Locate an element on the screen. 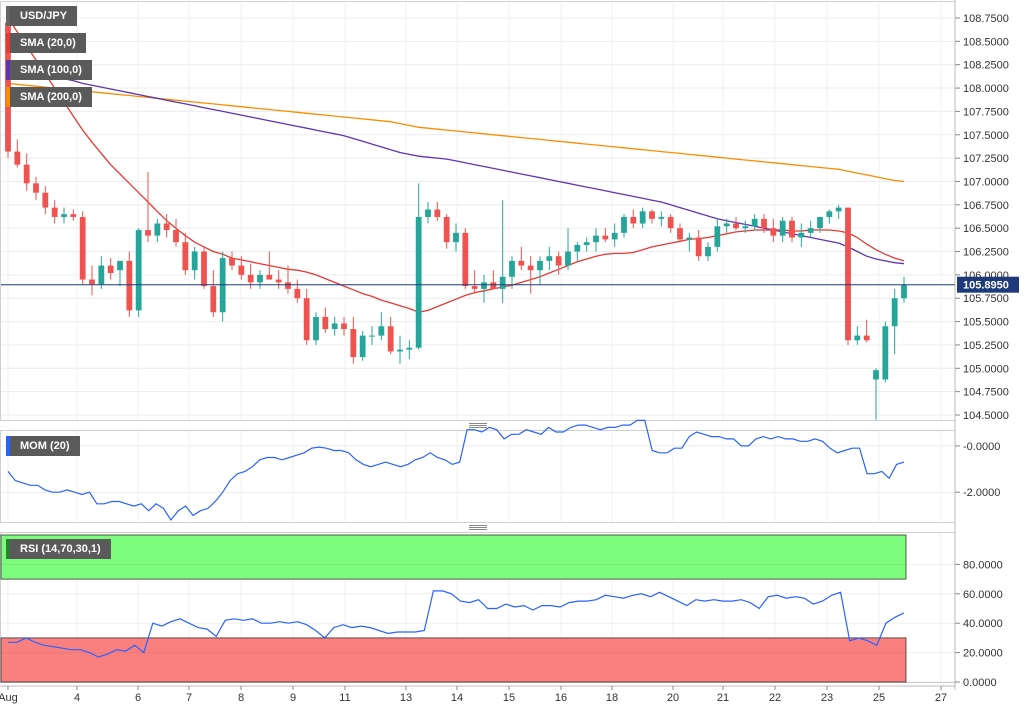  price-tick-label: 106.5000 is located at coordinates (986, 229).